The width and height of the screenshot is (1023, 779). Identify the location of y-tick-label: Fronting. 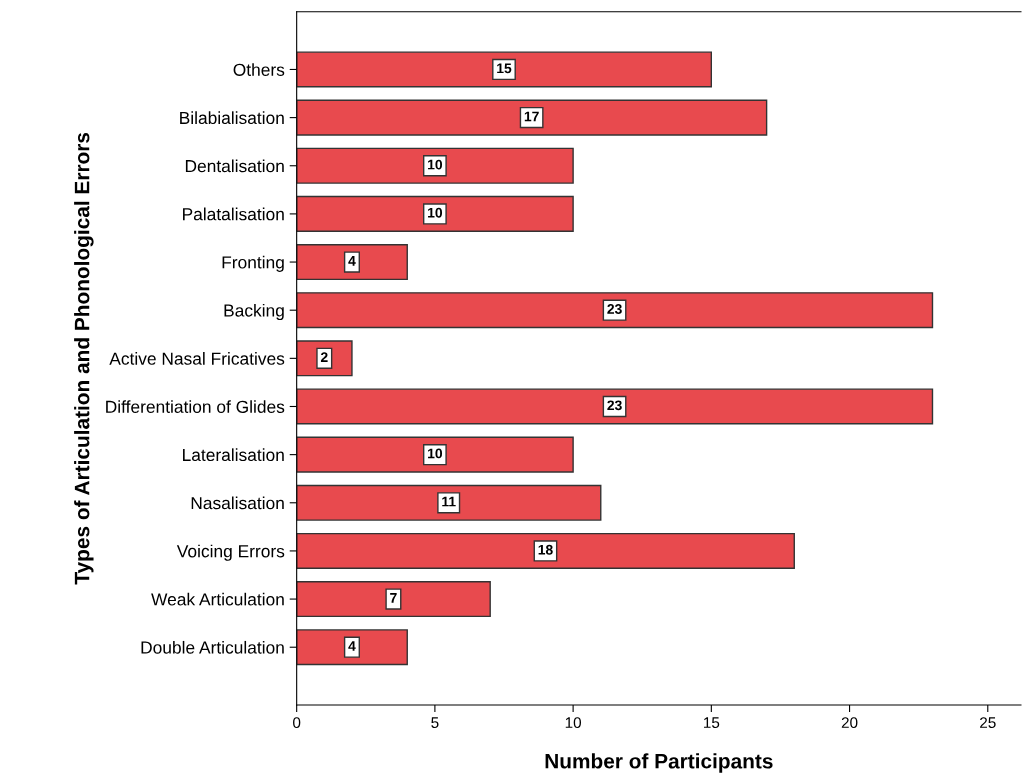
(253, 263).